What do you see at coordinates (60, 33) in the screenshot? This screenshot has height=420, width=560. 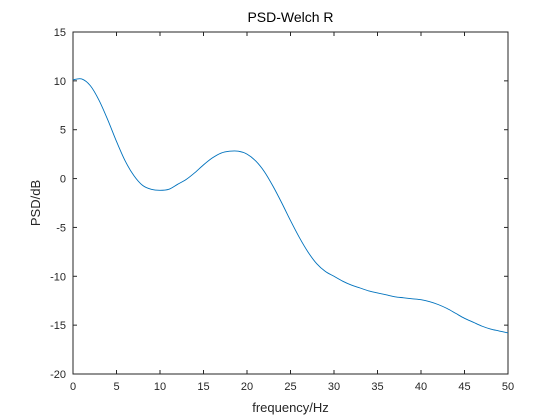 I see `y-tick-label: 15` at bounding box center [60, 33].